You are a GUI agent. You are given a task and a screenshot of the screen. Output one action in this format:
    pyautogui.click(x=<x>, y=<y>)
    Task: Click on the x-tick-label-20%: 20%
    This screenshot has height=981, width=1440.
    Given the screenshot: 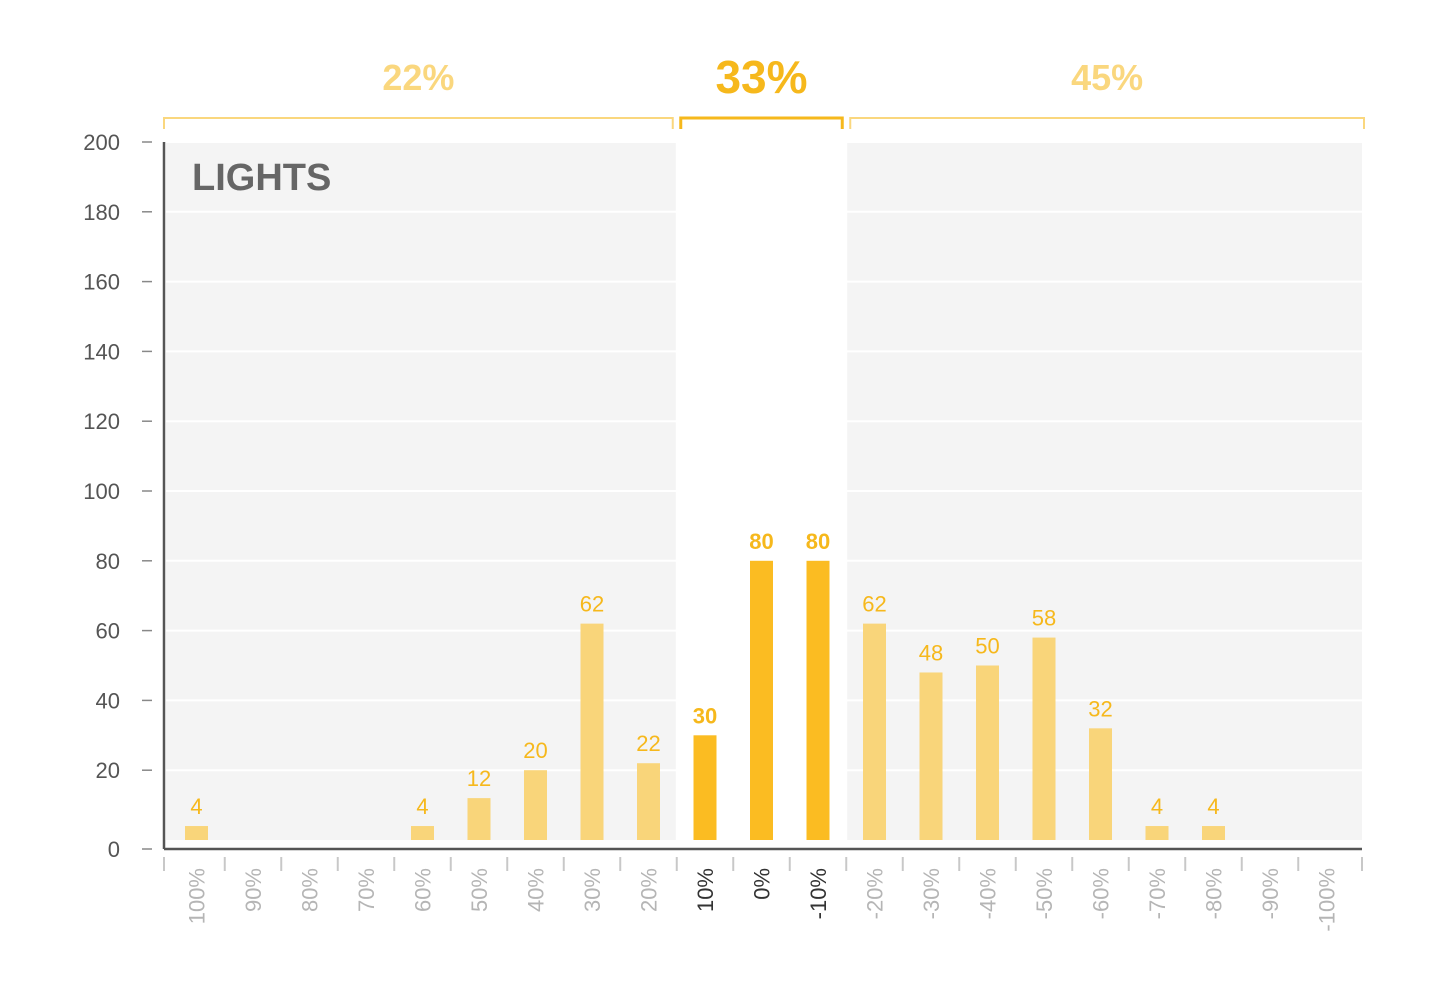 What is the action you would take?
    pyautogui.click(x=649, y=890)
    